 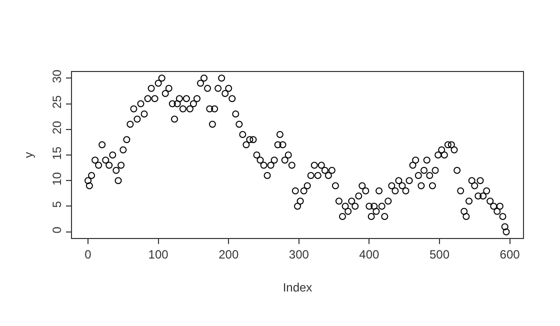 What do you see at coordinates (29, 155) in the screenshot?
I see `y-axis-title: y` at bounding box center [29, 155].